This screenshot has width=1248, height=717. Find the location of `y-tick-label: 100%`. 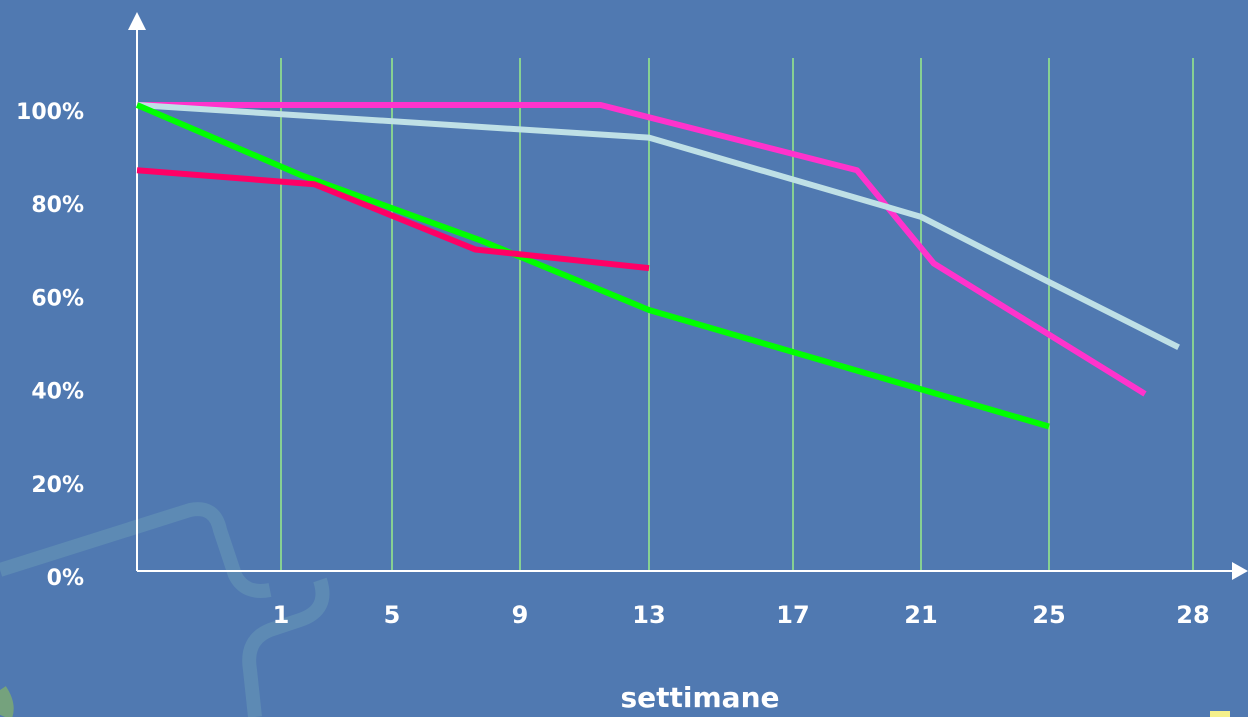

y-tick-label: 100% is located at coordinates (50, 112).